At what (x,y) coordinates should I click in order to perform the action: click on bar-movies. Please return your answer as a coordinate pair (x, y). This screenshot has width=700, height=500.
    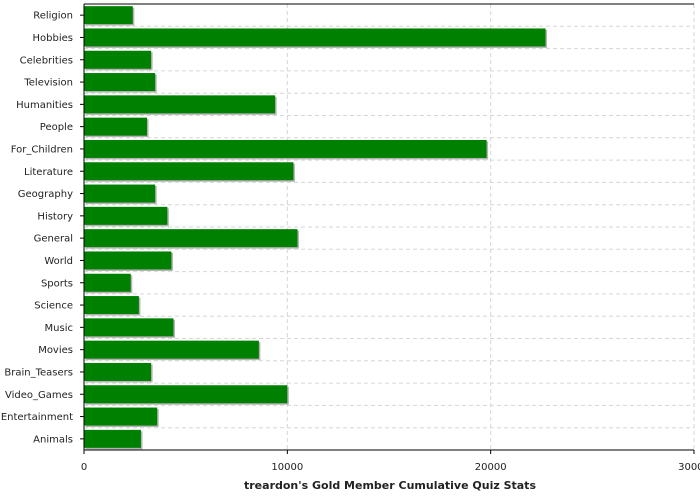
    Looking at the image, I should click on (171, 349).